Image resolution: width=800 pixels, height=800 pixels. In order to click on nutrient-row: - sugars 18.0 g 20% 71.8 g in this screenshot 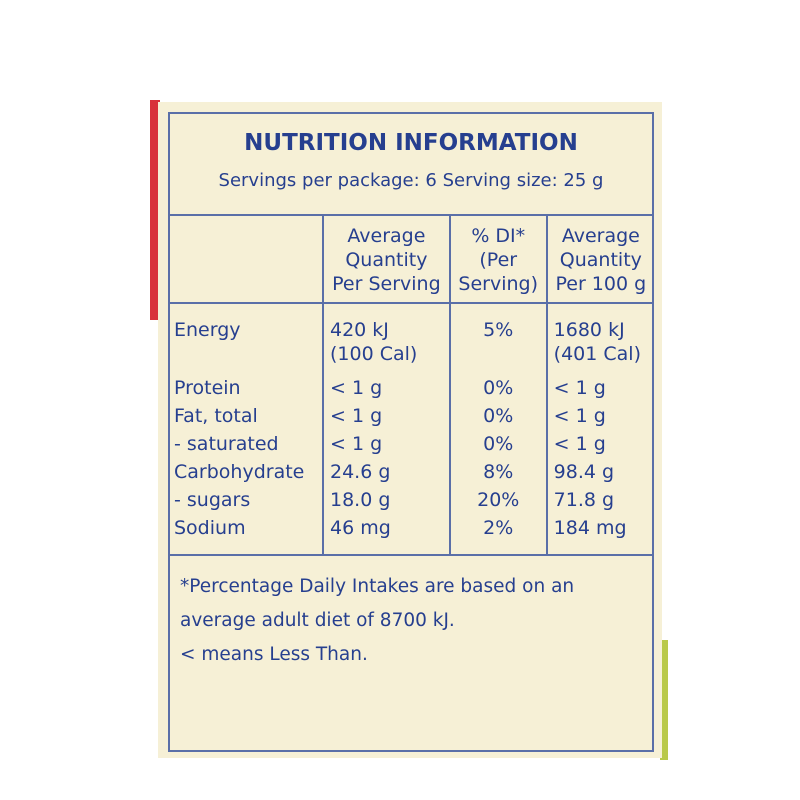, I will do `click(411, 500)`.